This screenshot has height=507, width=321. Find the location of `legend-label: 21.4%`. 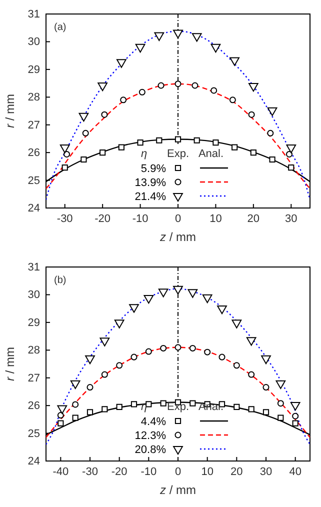

legend-label: 21.4% is located at coordinates (150, 197).